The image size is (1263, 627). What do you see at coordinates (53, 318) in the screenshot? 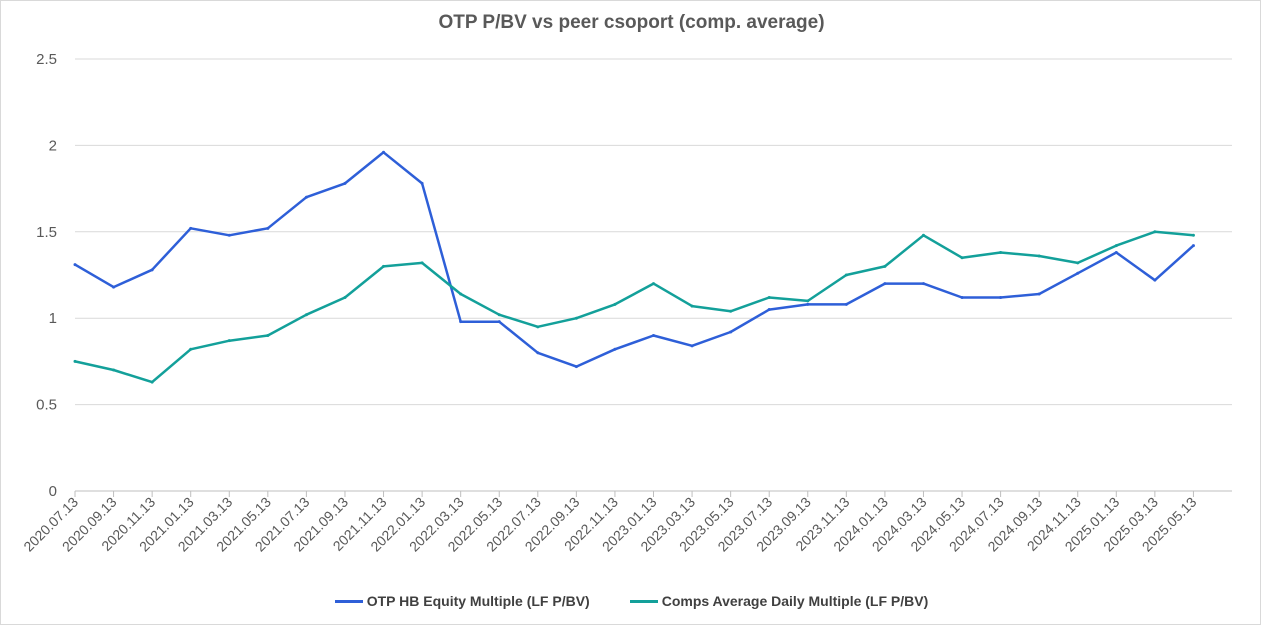
I see `y-tick-label: 1` at bounding box center [53, 318].